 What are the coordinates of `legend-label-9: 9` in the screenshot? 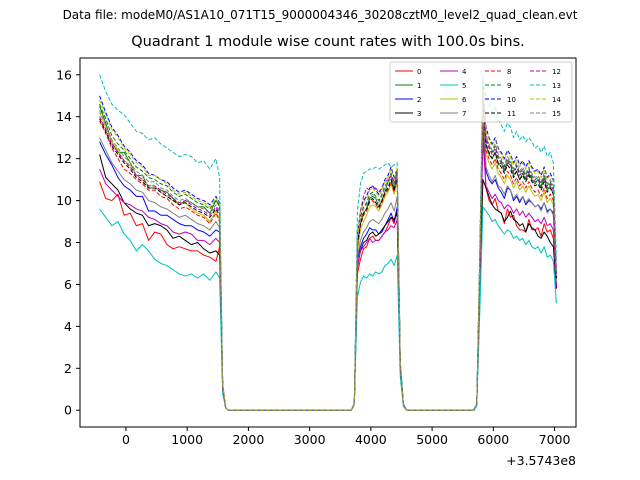 It's located at (509, 86).